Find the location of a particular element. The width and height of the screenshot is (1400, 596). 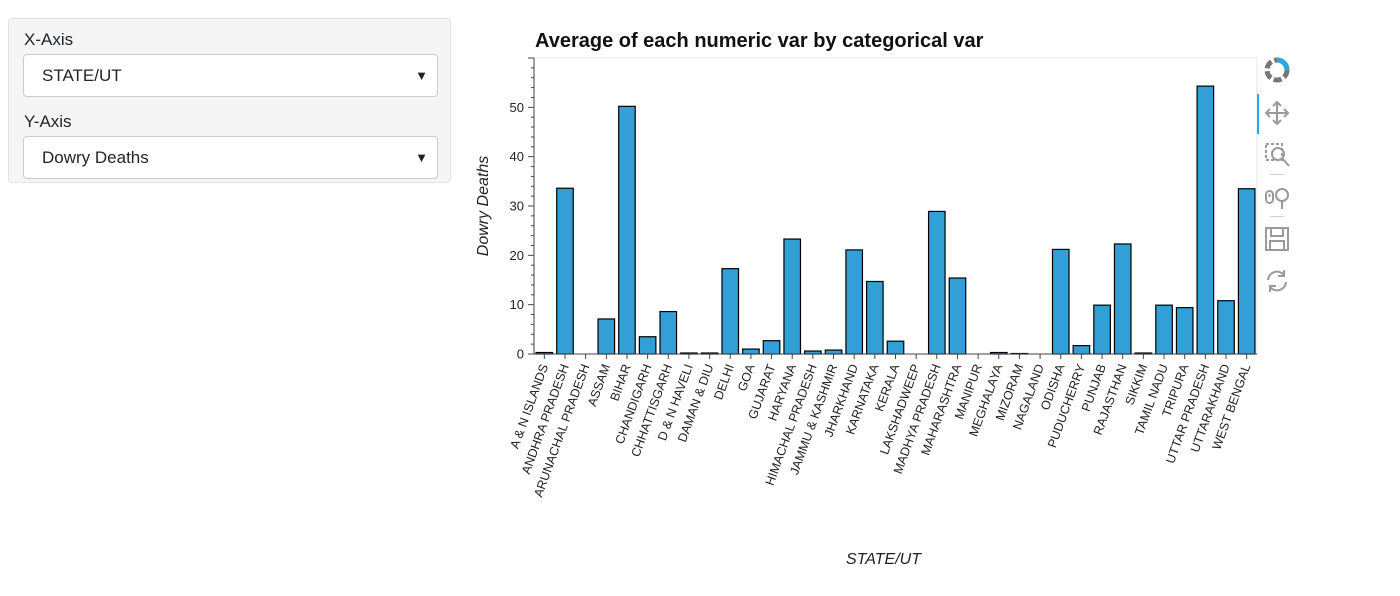

bokeh-logo-icon is located at coordinates (1277, 70).